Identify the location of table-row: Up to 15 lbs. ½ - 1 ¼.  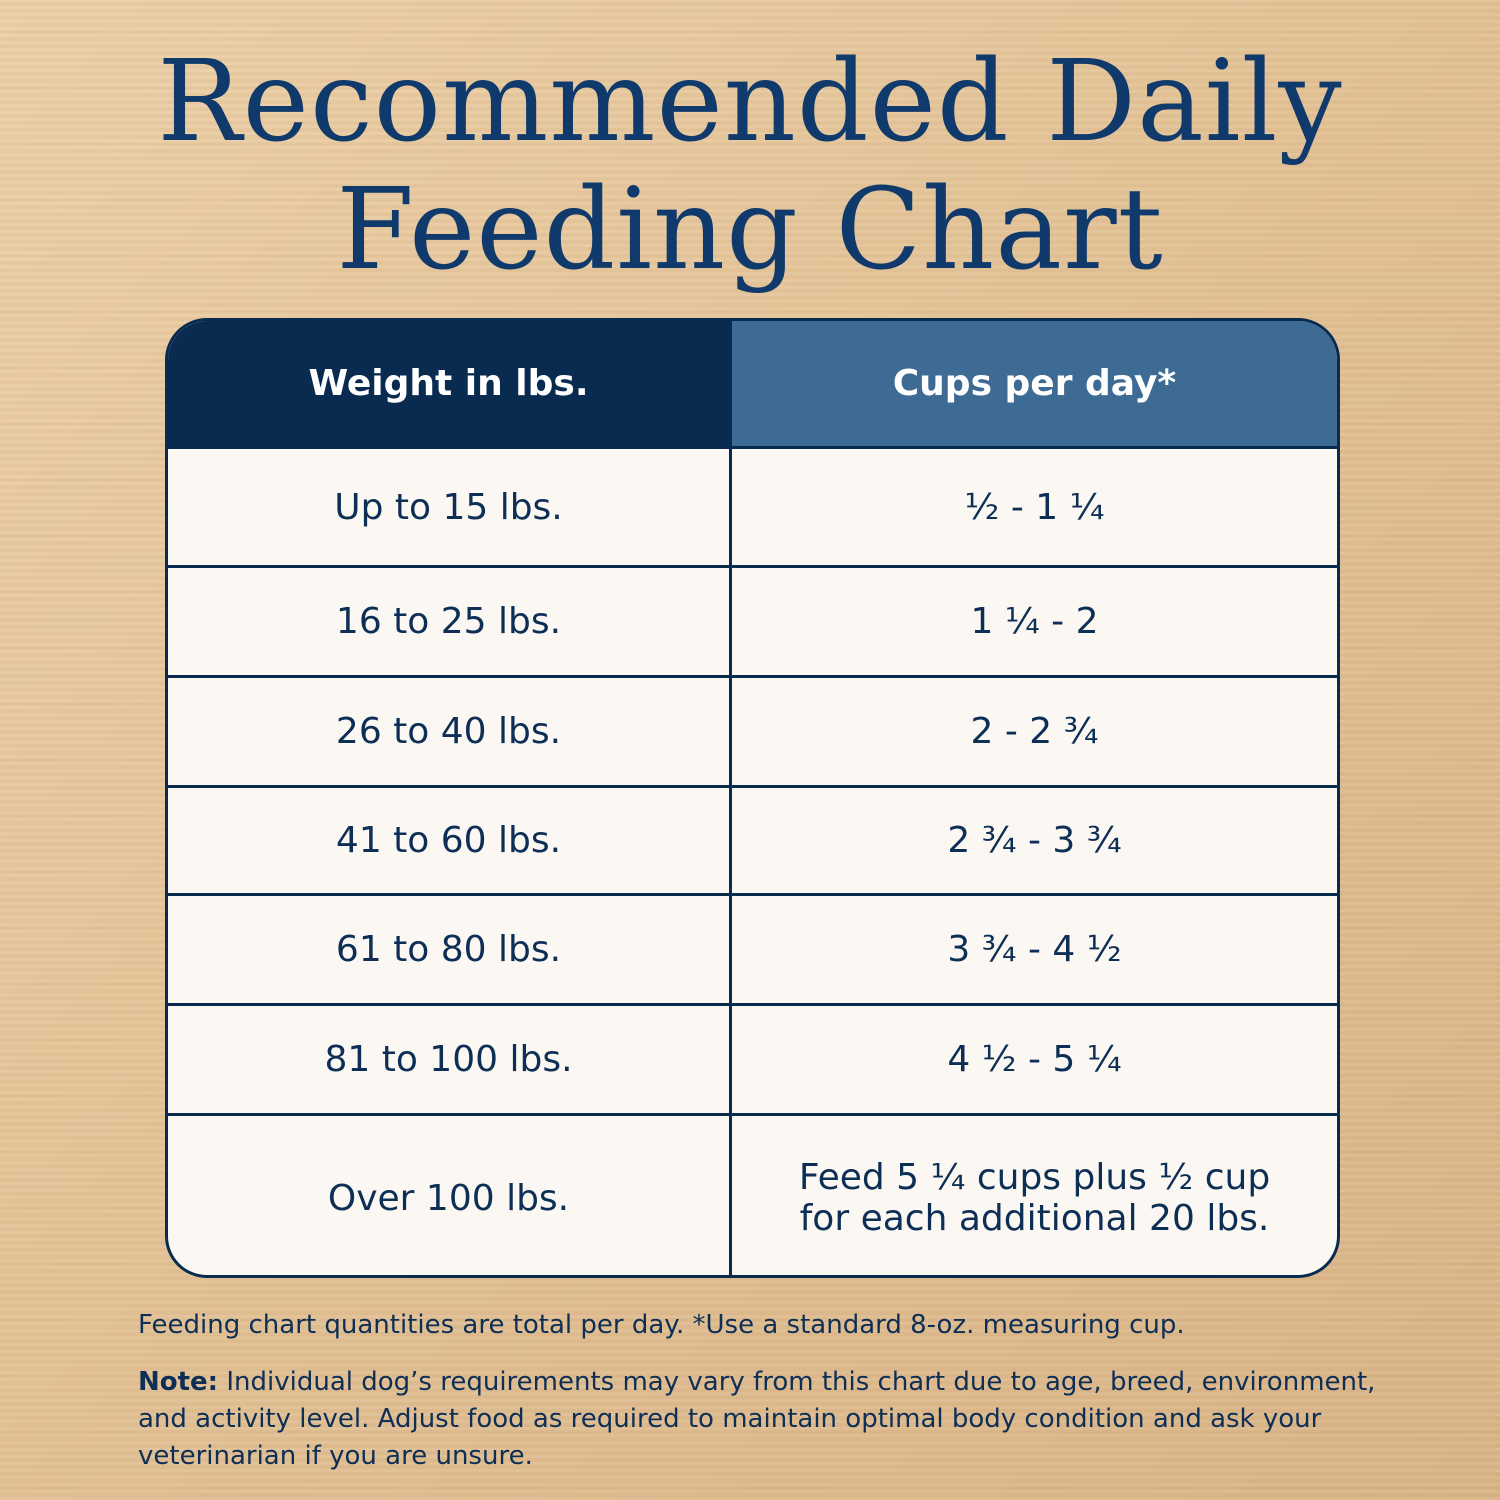
(752, 505).